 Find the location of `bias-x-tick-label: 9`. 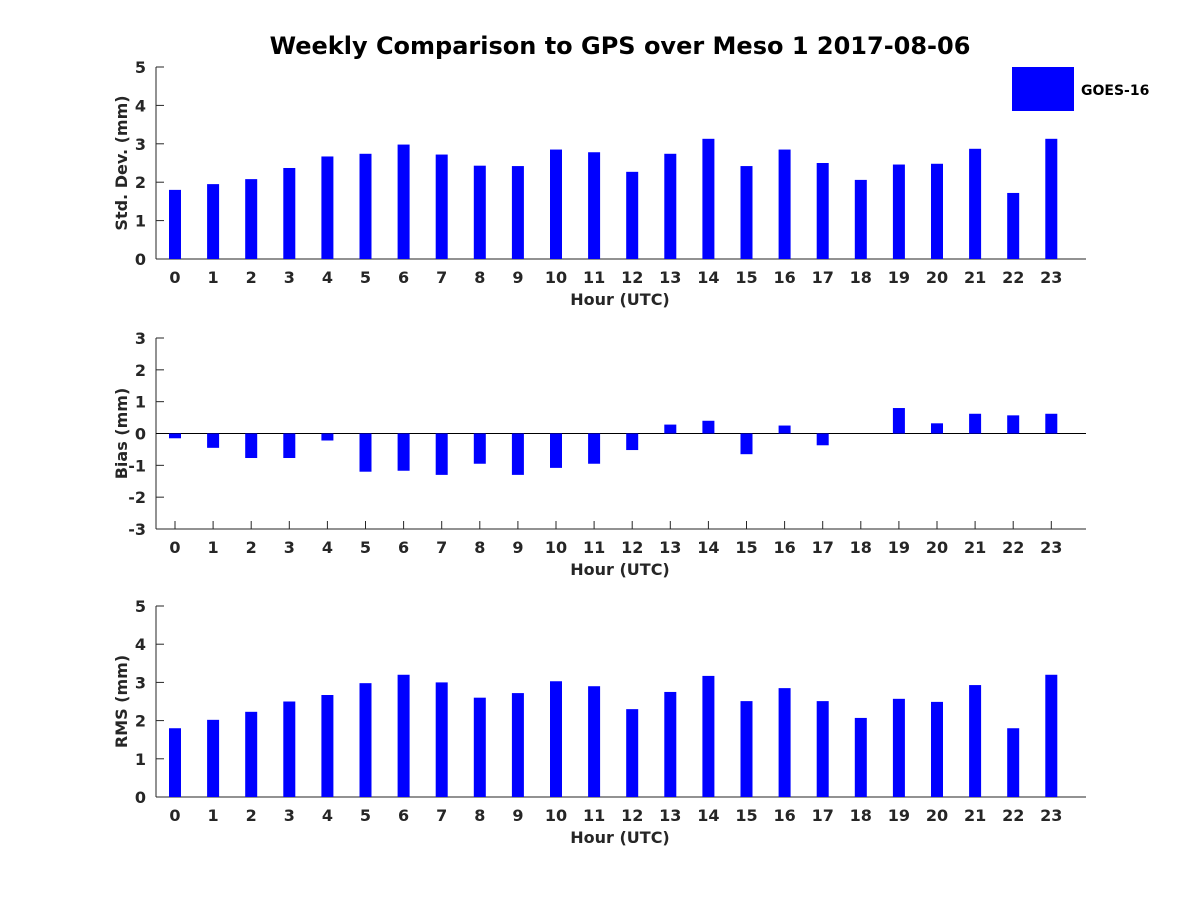

bias-x-tick-label: 9 is located at coordinates (517, 547).